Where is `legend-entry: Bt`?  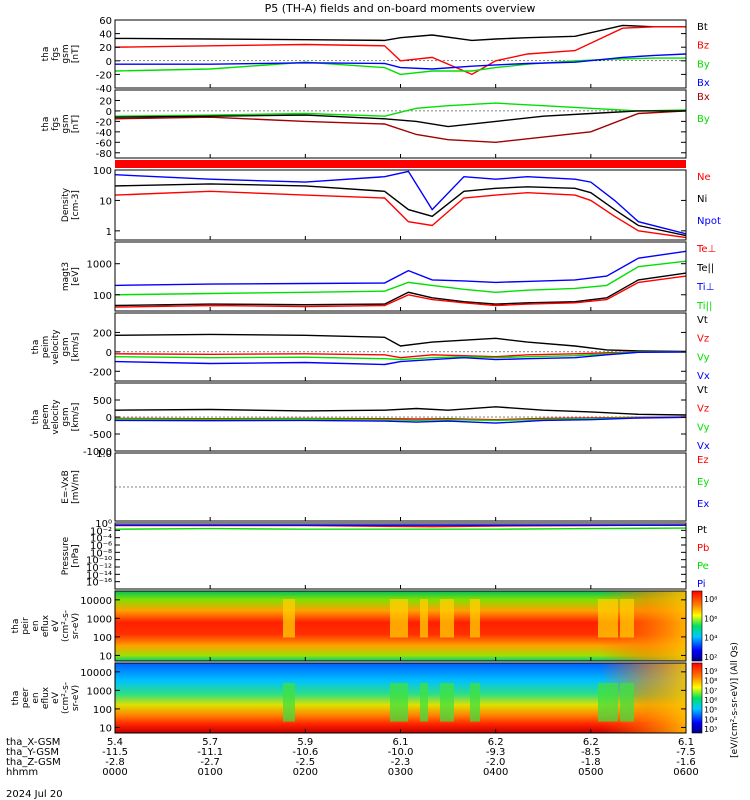
legend-entry: Bt is located at coordinates (702, 27).